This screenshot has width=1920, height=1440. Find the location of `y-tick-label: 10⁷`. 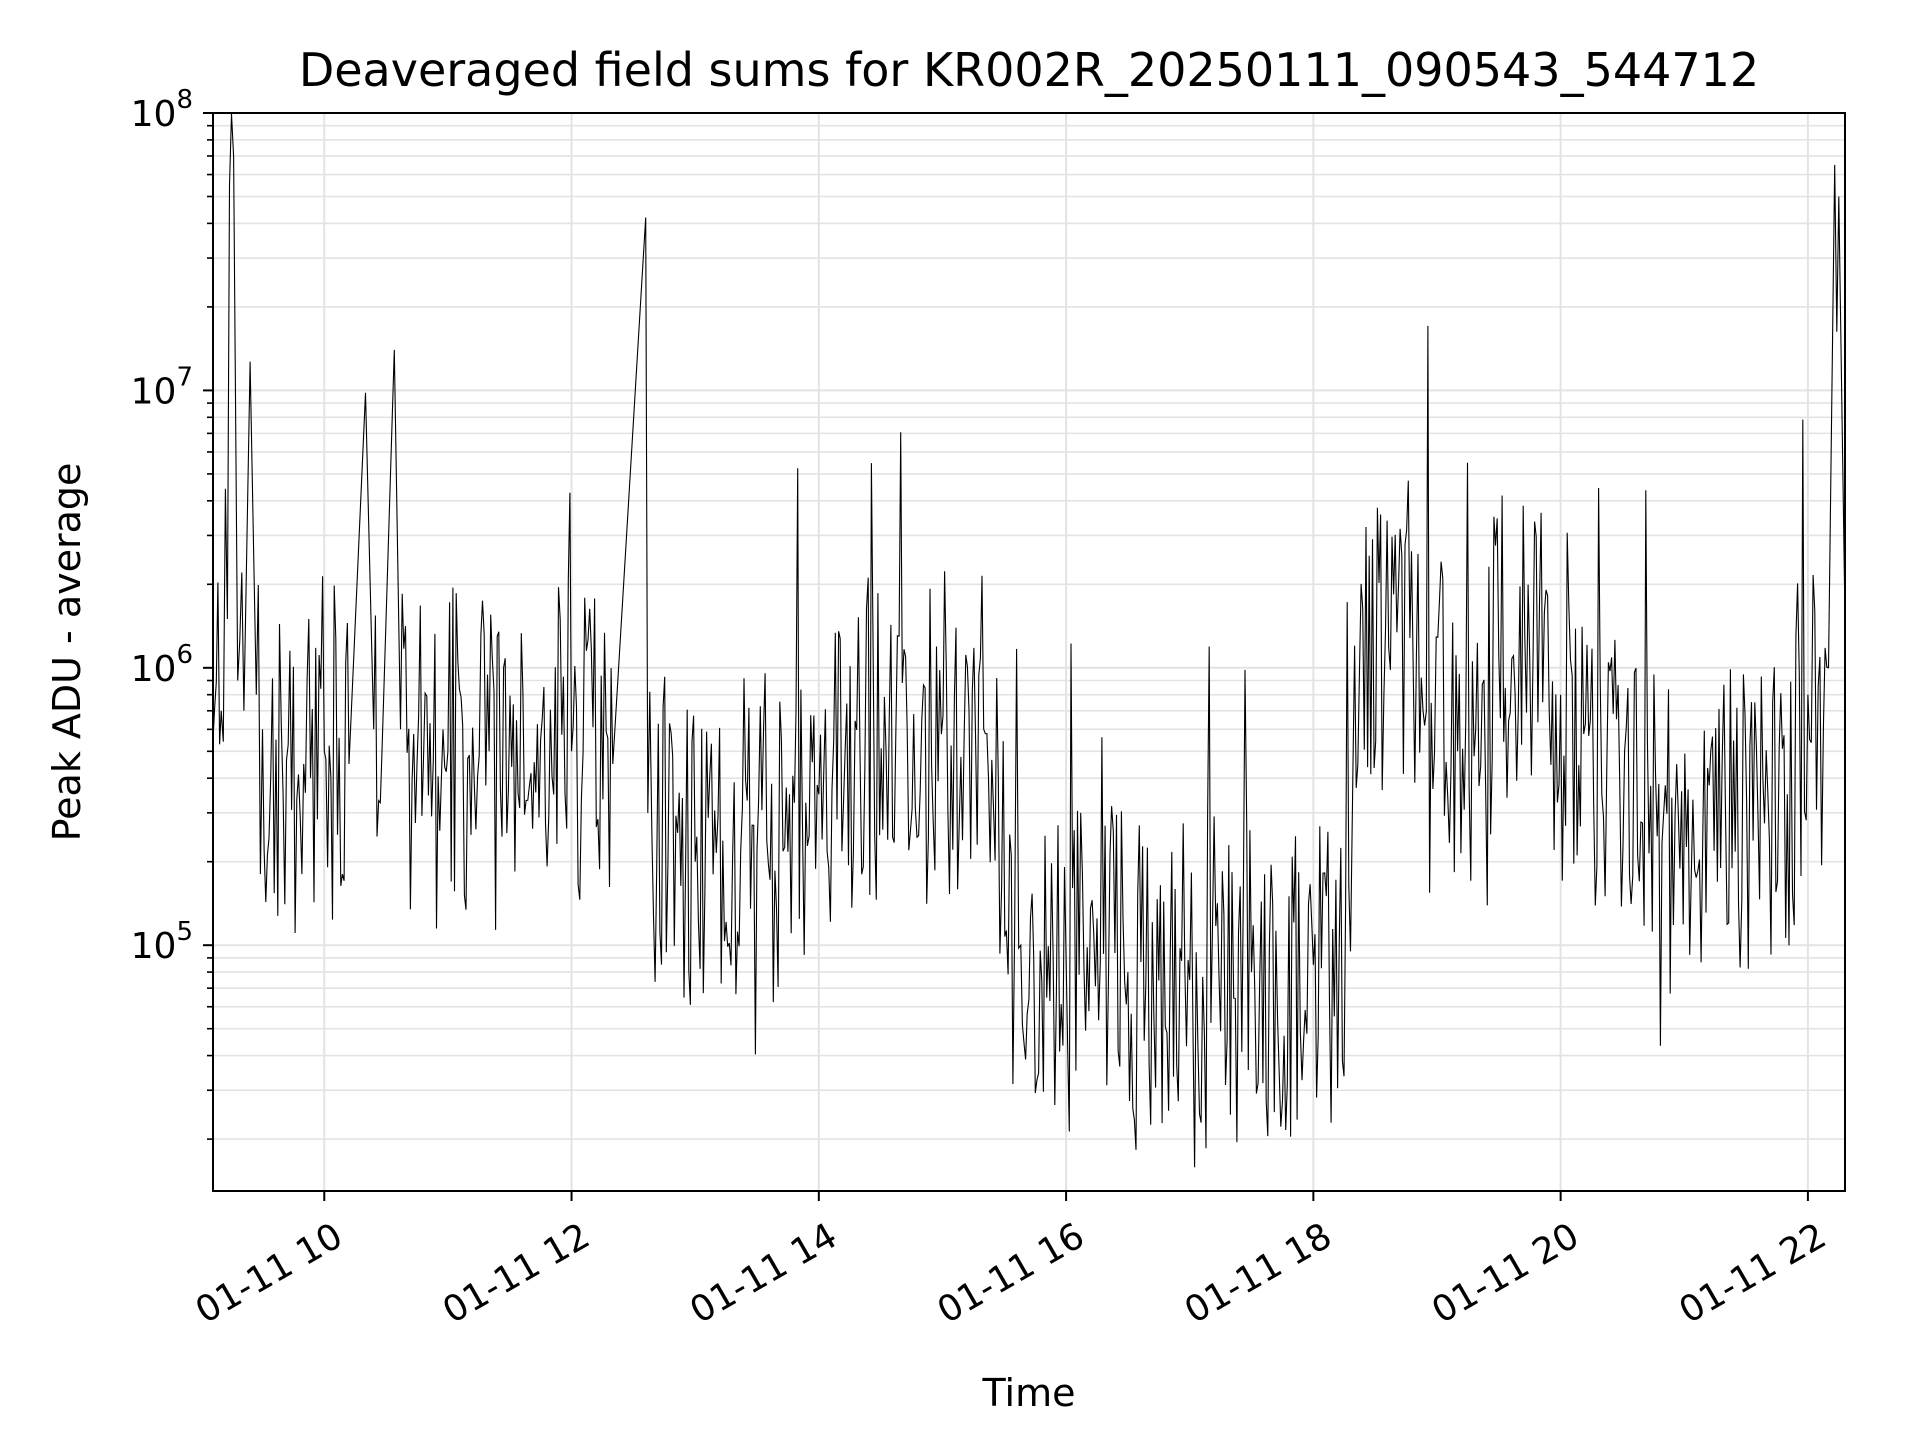

y-tick-label: 10⁷ is located at coordinates (162, 387).